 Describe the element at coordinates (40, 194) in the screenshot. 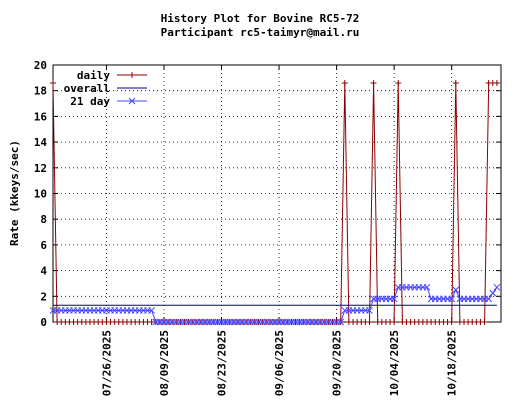

I see `y-tick-label: 10` at that location.